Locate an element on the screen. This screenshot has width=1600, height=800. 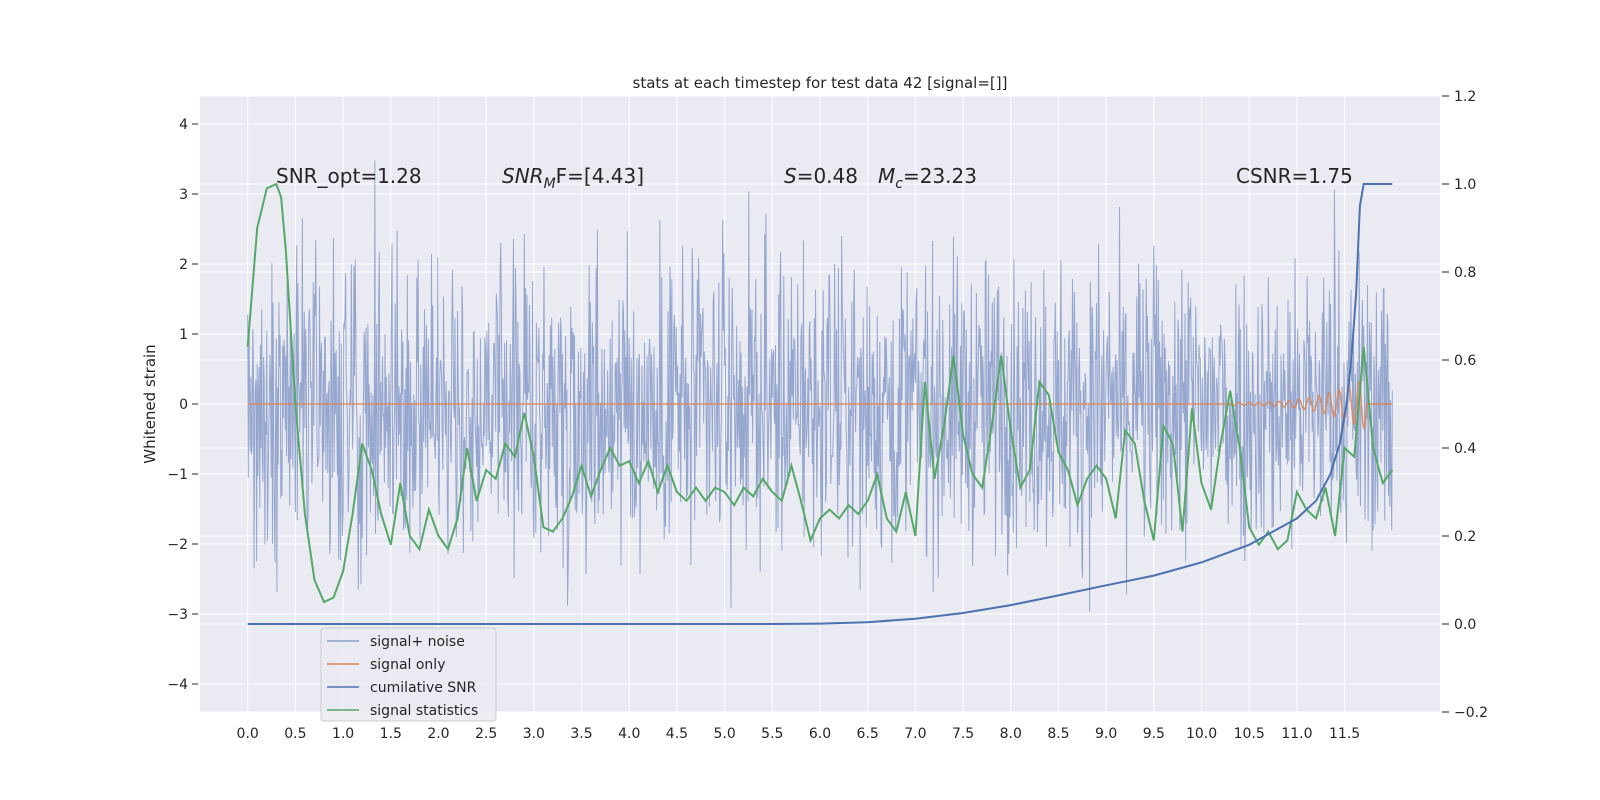
mc-annotation: Mc=23.23 is located at coordinates (927, 178).